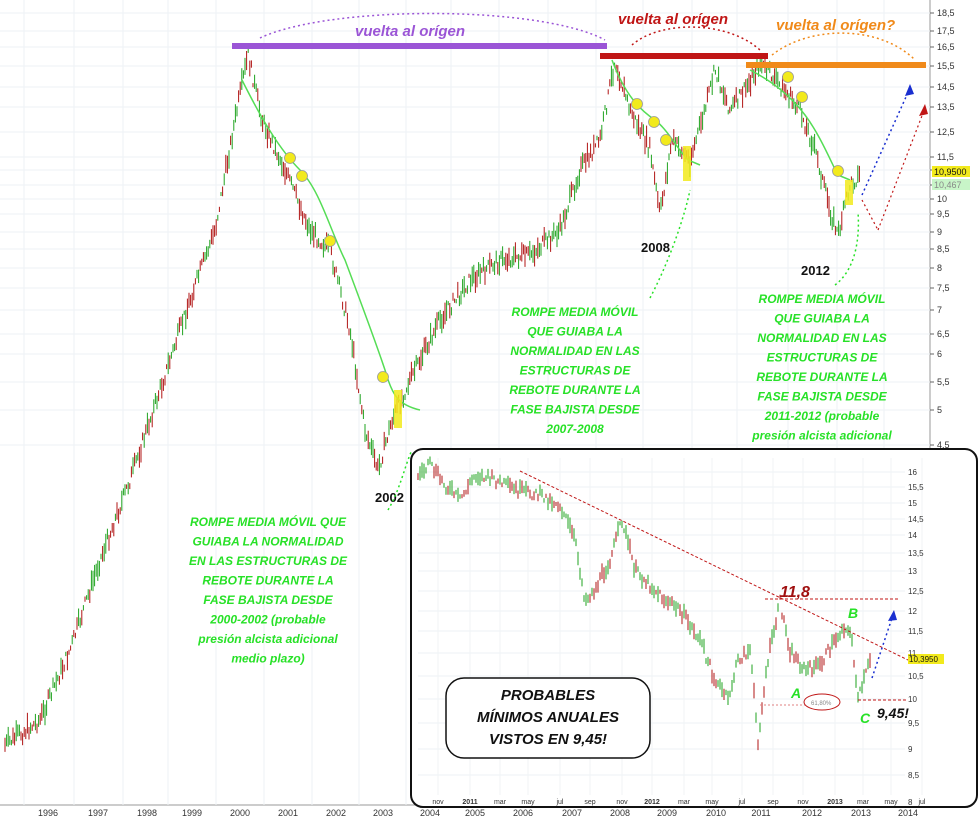 This screenshot has height=821, width=979. I want to click on inset-y-tick-label: 15,5, so click(916, 487).